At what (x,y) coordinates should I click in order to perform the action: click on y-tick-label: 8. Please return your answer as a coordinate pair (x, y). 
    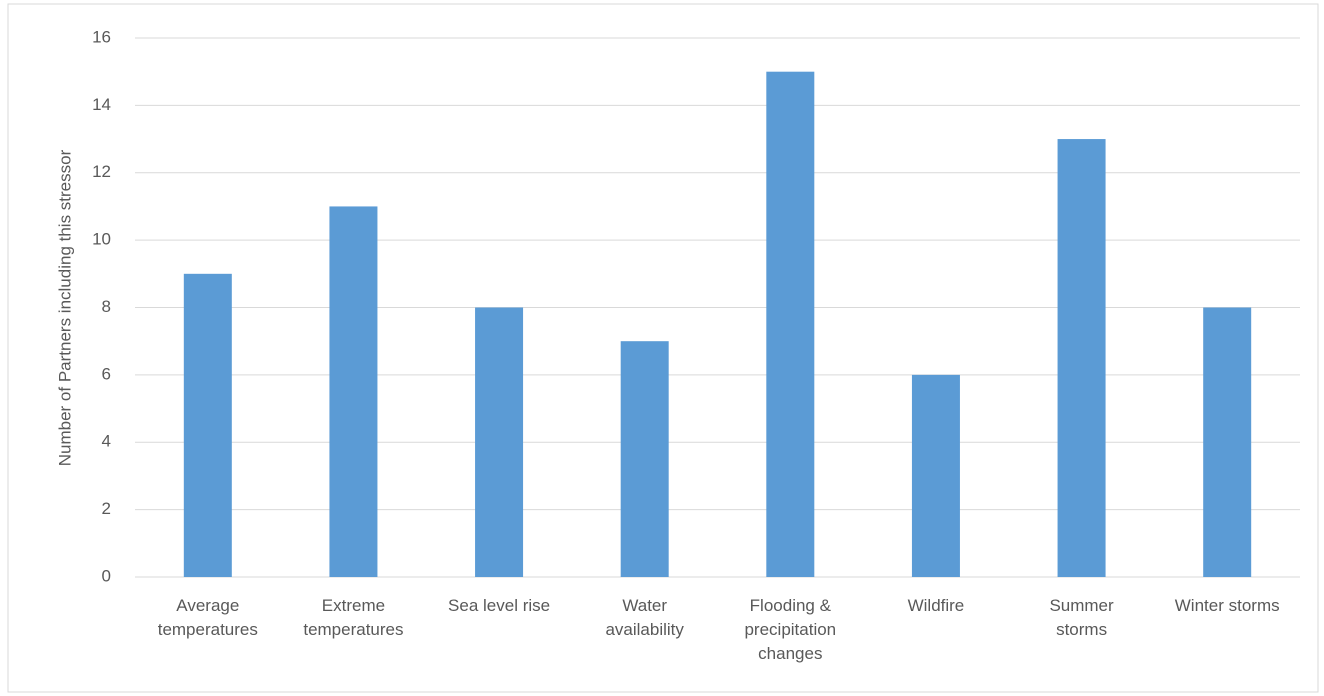
    Looking at the image, I should click on (106, 306).